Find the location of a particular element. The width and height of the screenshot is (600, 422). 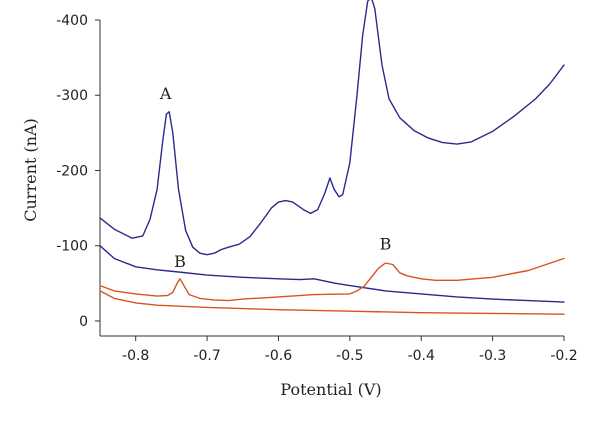

x-tick-label: -0.2 is located at coordinates (563, 356).